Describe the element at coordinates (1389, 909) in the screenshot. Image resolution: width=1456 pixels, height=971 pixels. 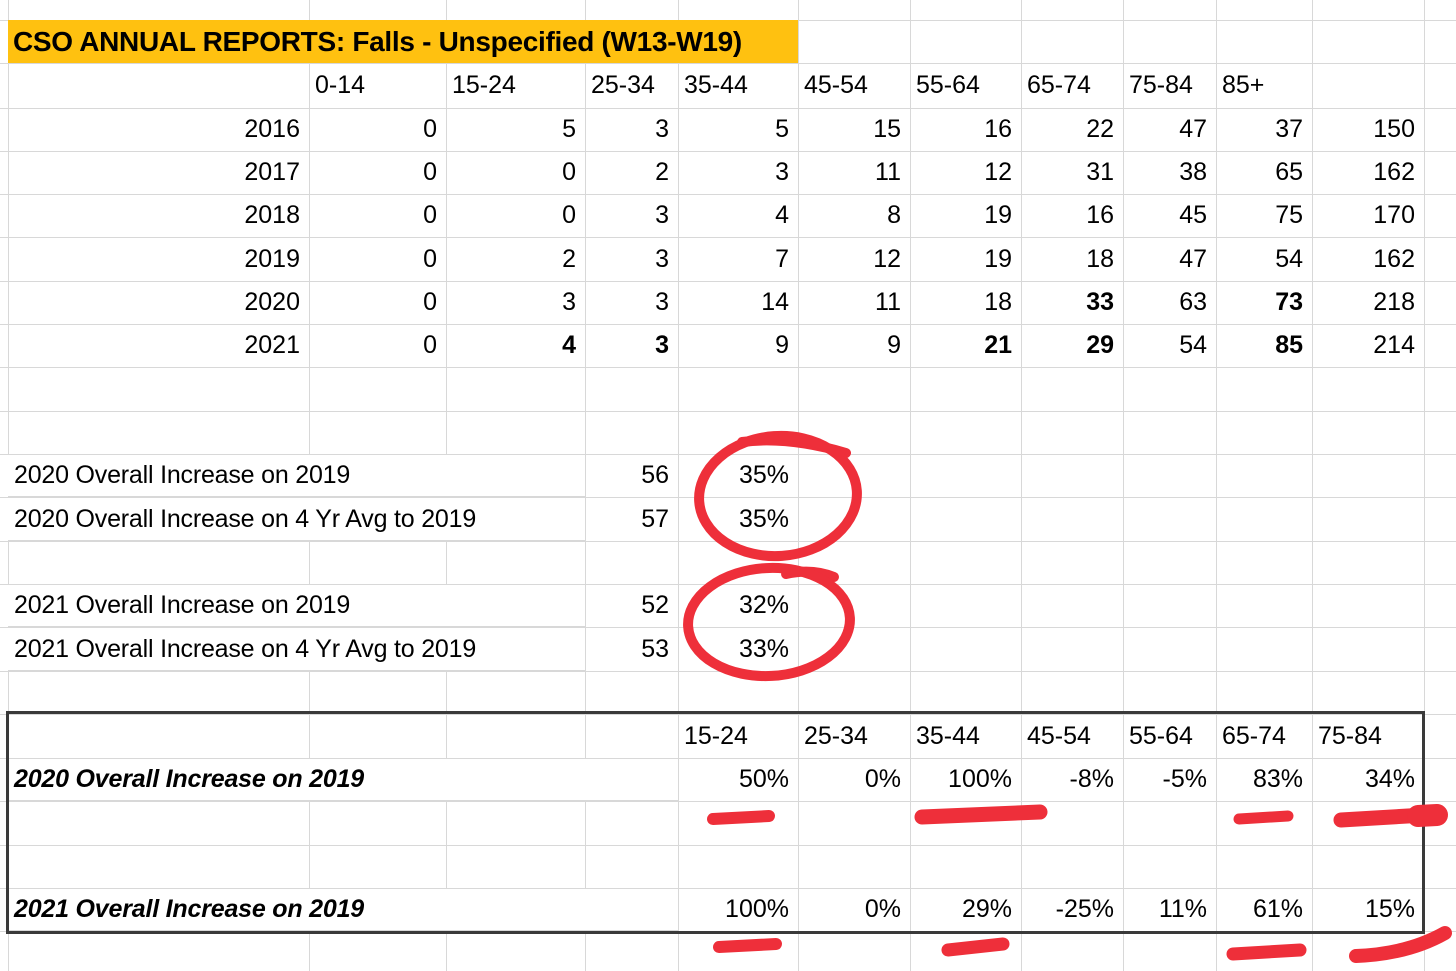
I see `breakdown-value-cell: 15%` at that location.